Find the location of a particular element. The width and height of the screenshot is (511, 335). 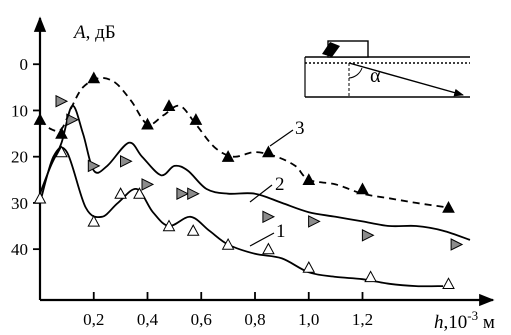

x-tick-label: 0,6 is located at coordinates (201, 319).